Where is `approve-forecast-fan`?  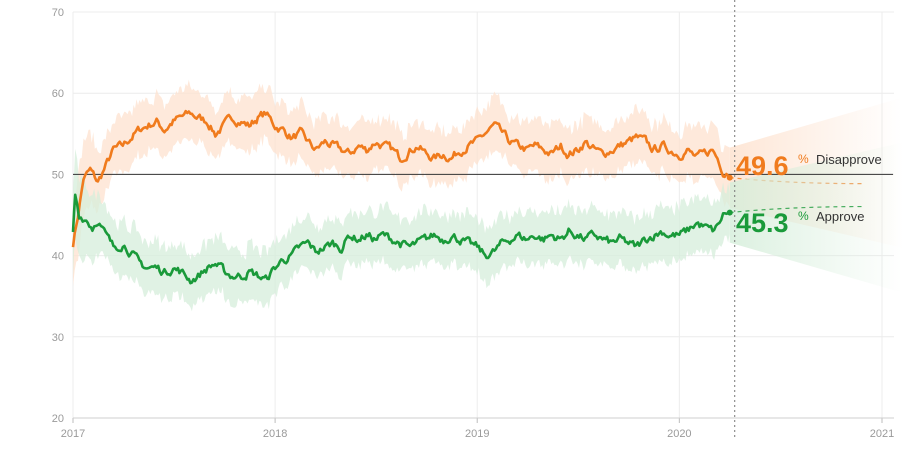 approve-forecast-fan is located at coordinates (815, 217).